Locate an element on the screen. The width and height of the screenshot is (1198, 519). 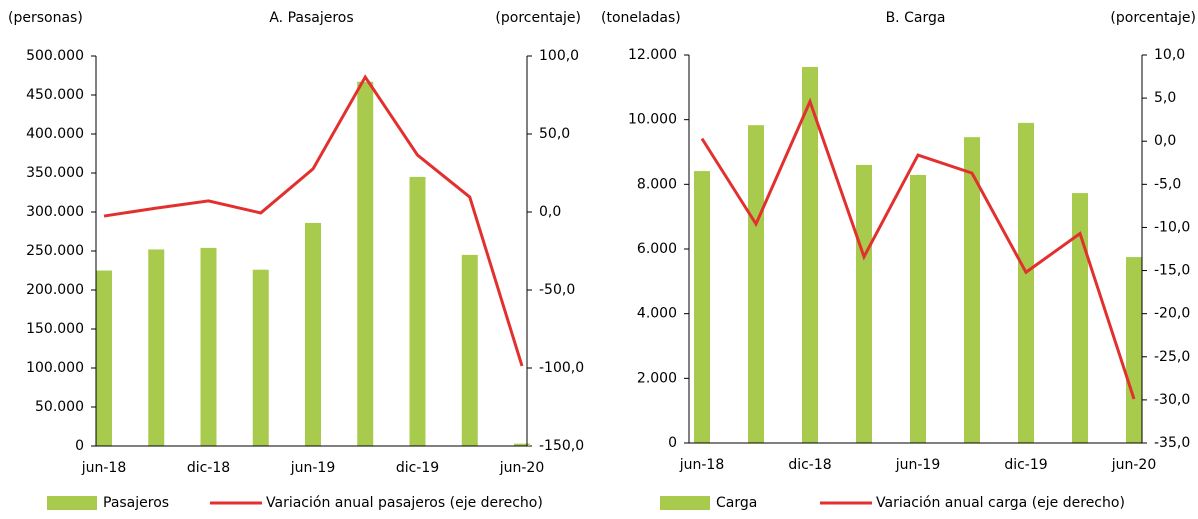
y-tick-label: 500.000 is located at coordinates (55, 56).